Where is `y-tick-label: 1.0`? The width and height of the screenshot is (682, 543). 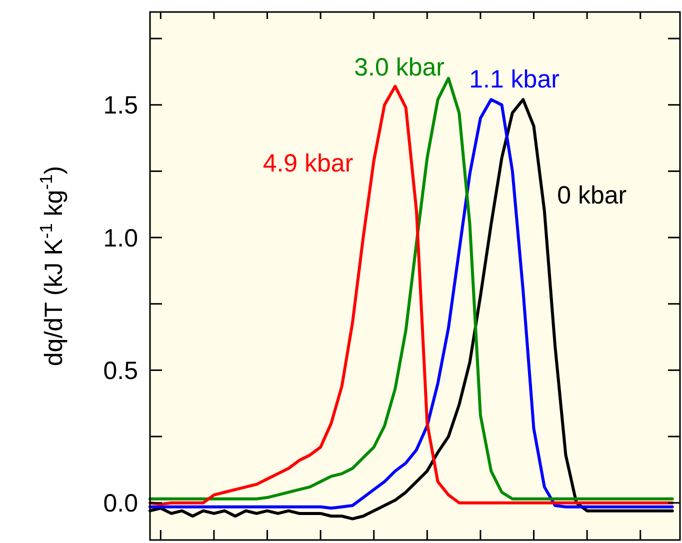
y-tick-label: 1.0 is located at coordinates (120, 238).